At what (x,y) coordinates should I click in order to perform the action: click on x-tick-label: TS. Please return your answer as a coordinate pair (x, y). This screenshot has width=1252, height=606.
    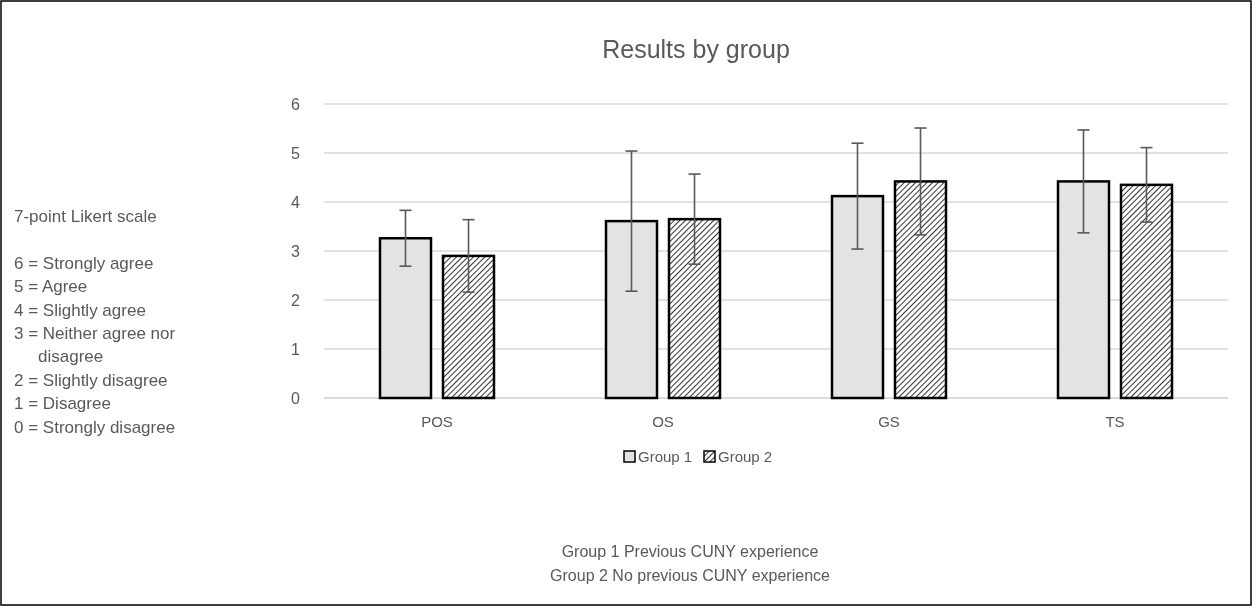
    Looking at the image, I should click on (1115, 421).